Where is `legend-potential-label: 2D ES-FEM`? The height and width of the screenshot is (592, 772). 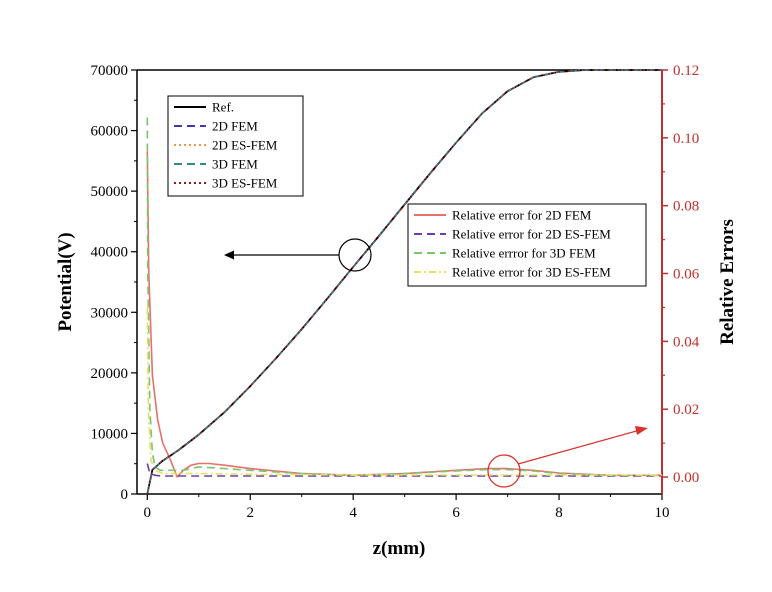 legend-potential-label: 2D ES-FEM is located at coordinates (245, 145).